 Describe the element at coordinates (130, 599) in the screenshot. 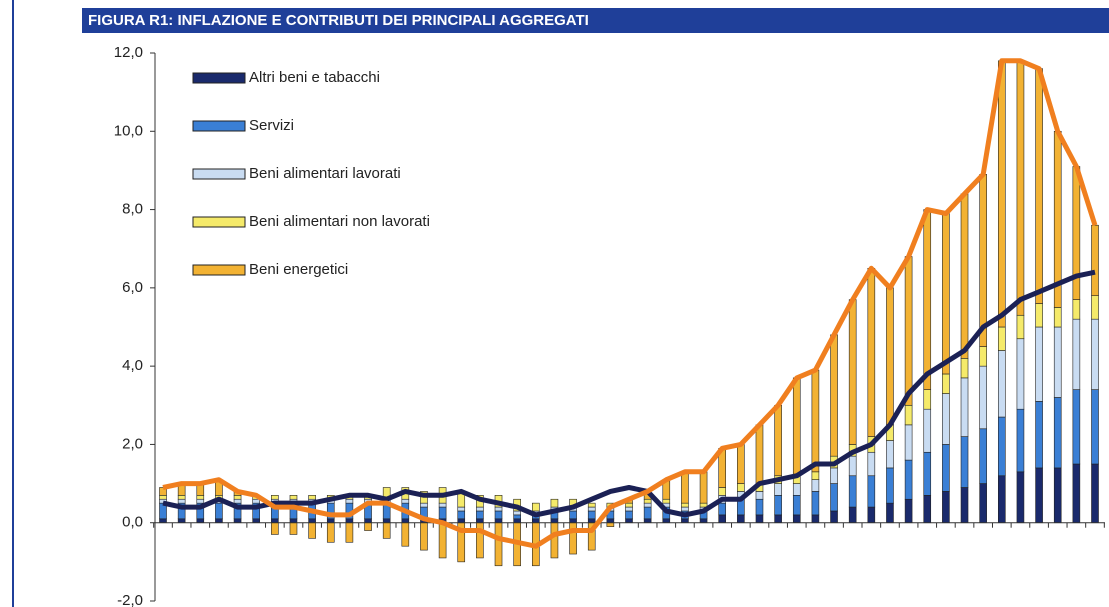

I see `y-tick-label: -2,0` at that location.